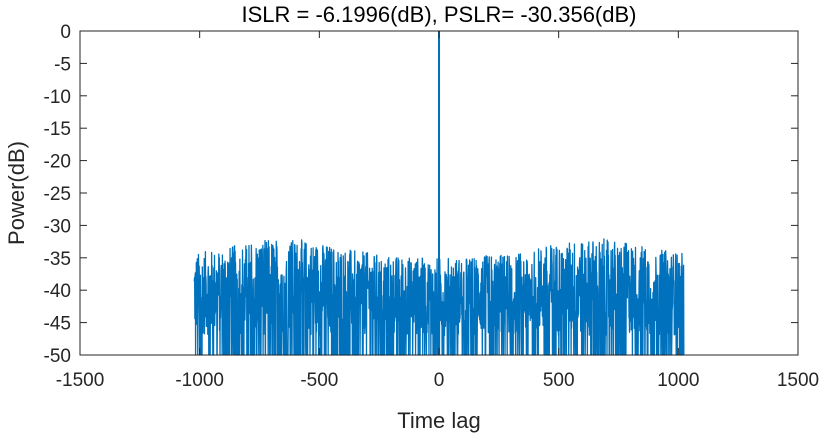 The width and height of the screenshot is (827, 439). Describe the element at coordinates (798, 380) in the screenshot. I see `x-tick-label: 1500` at that location.